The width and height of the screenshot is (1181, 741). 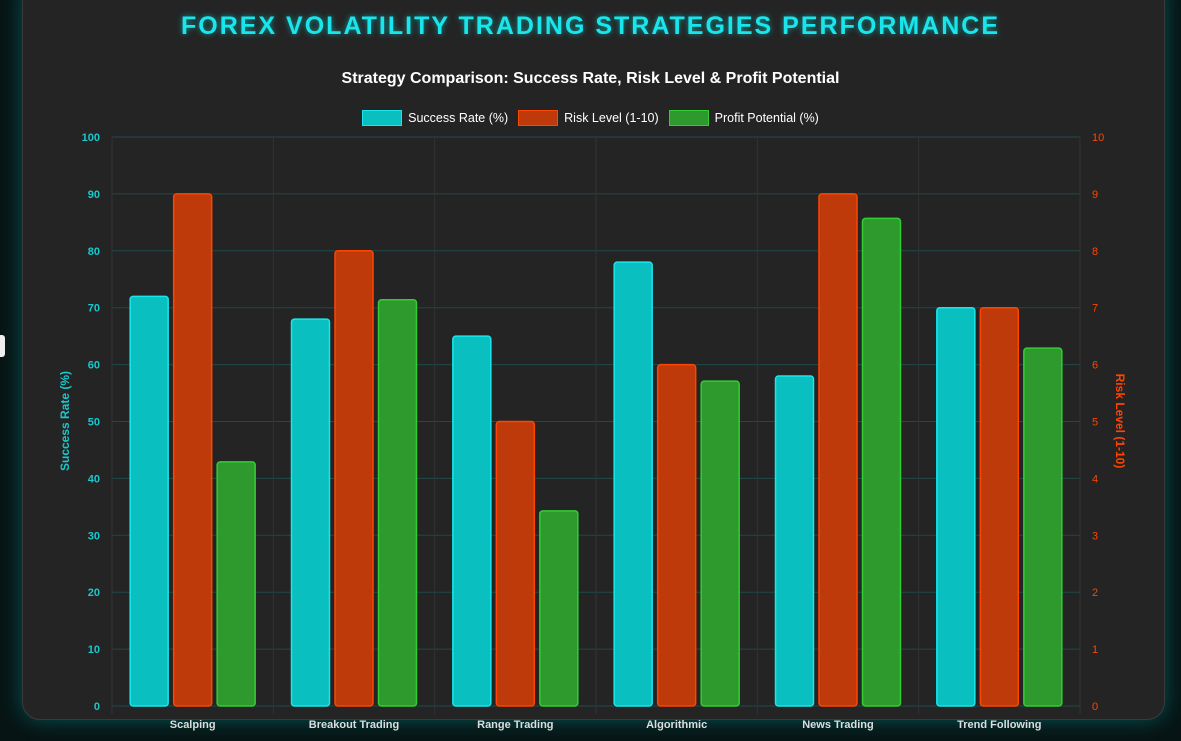 What do you see at coordinates (838, 450) in the screenshot?
I see `bar-risk-level--news-trading` at bounding box center [838, 450].